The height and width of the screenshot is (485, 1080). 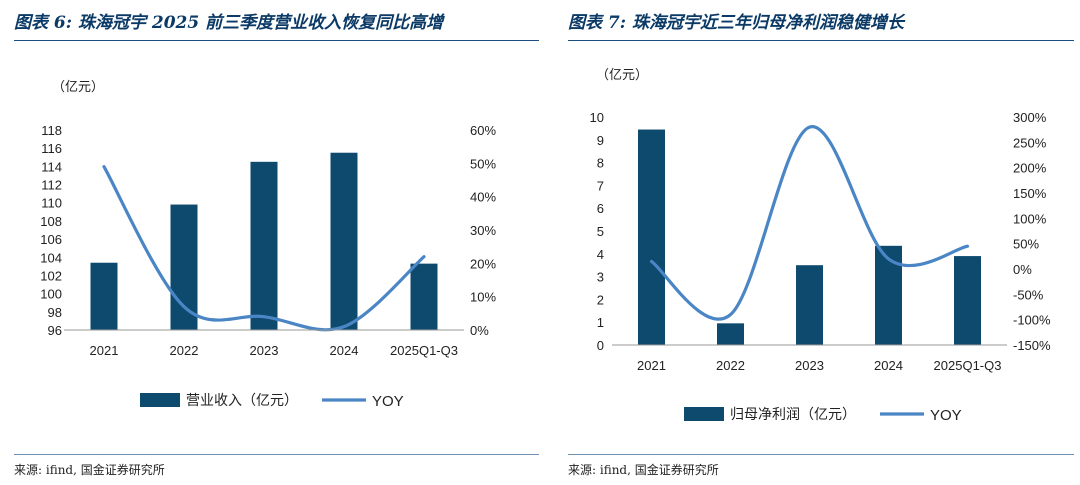 I want to click on c2-ytick-label: 3, so click(x=600, y=277).